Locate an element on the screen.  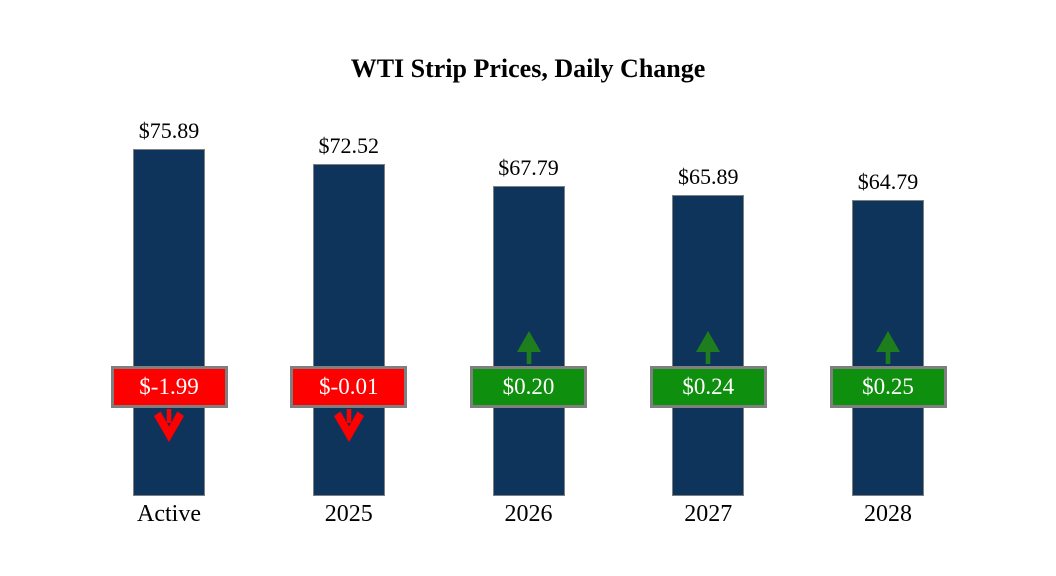
category-label-active: Active is located at coordinates (169, 514).